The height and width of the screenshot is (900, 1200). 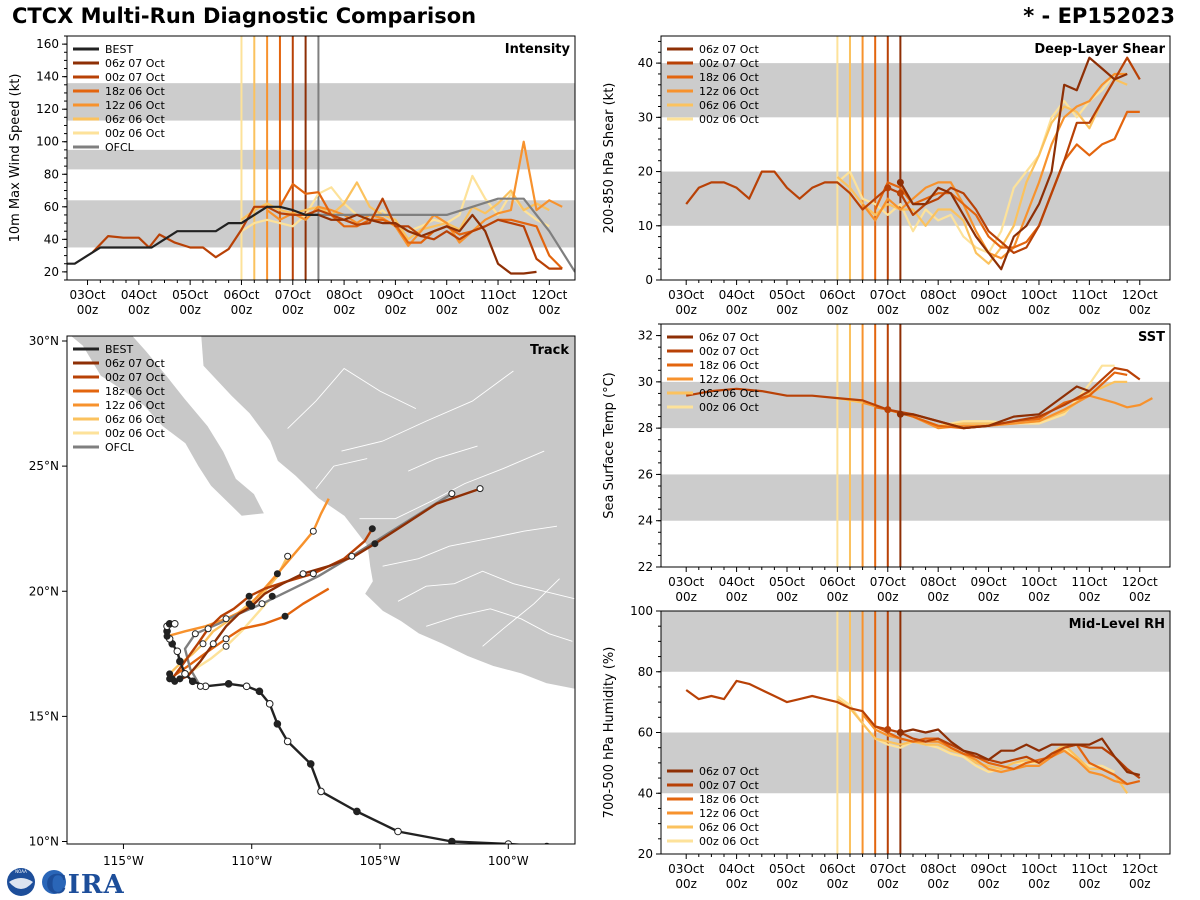 What do you see at coordinates (729, 351) in the screenshot?
I see `sst-legend-label: 00z 07 Oct` at bounding box center [729, 351].